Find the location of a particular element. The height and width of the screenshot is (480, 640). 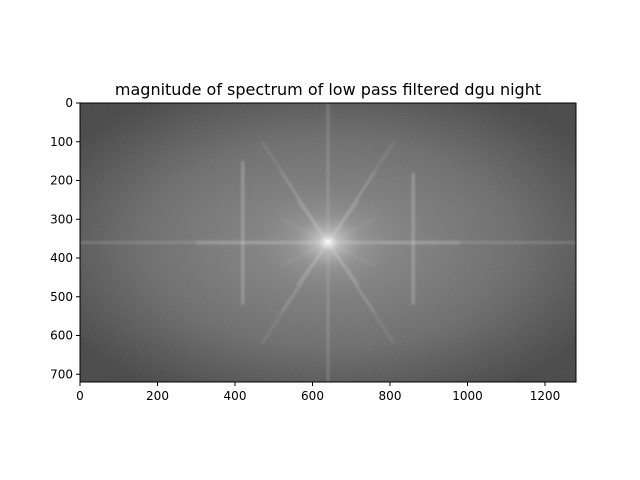

x-tick-label: 600 is located at coordinates (312, 396).